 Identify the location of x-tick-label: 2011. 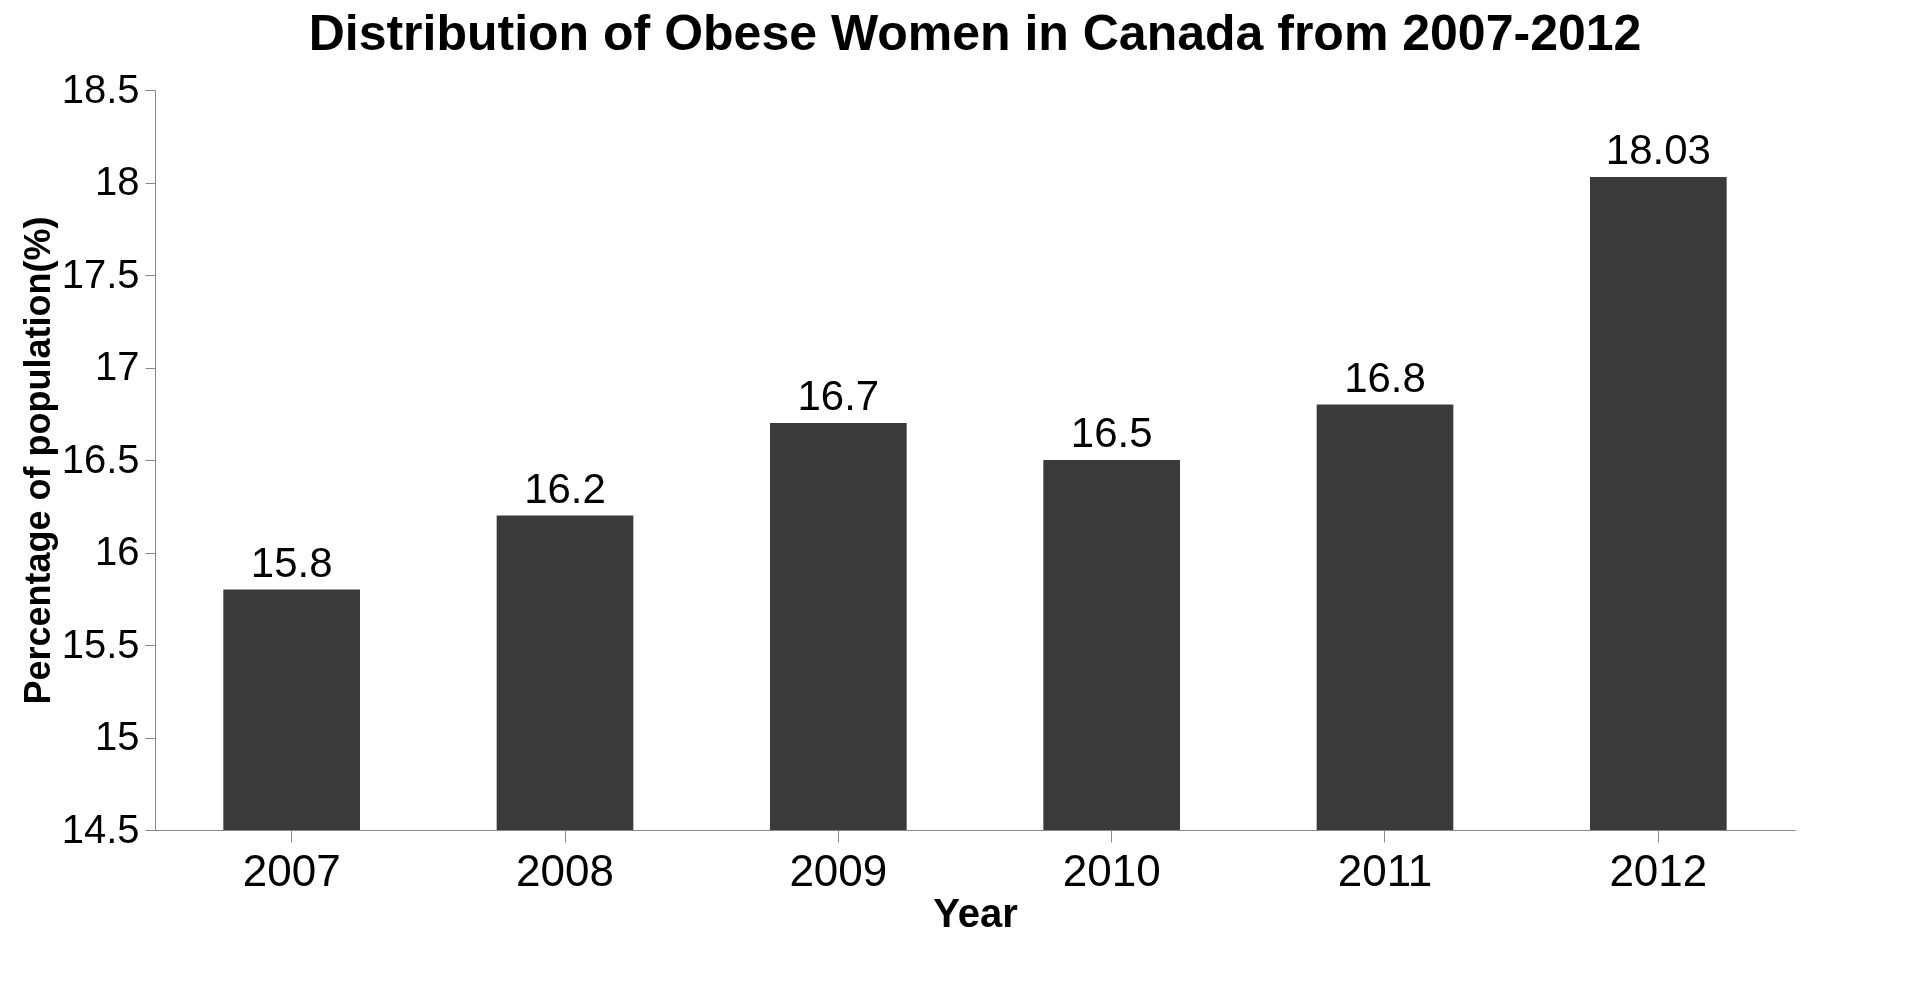
(1385, 870).